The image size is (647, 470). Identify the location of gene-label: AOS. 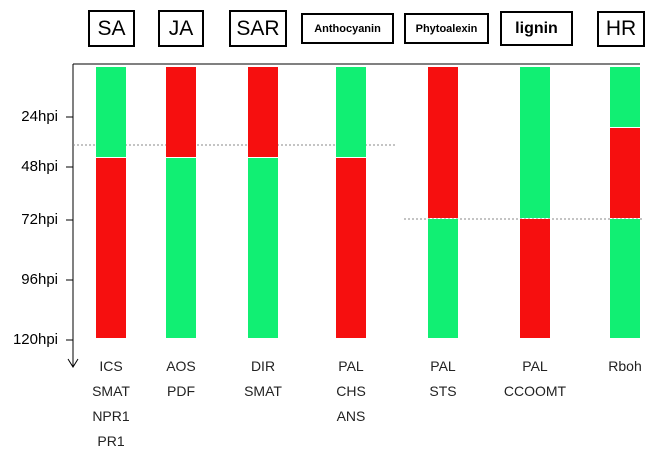
(181, 366).